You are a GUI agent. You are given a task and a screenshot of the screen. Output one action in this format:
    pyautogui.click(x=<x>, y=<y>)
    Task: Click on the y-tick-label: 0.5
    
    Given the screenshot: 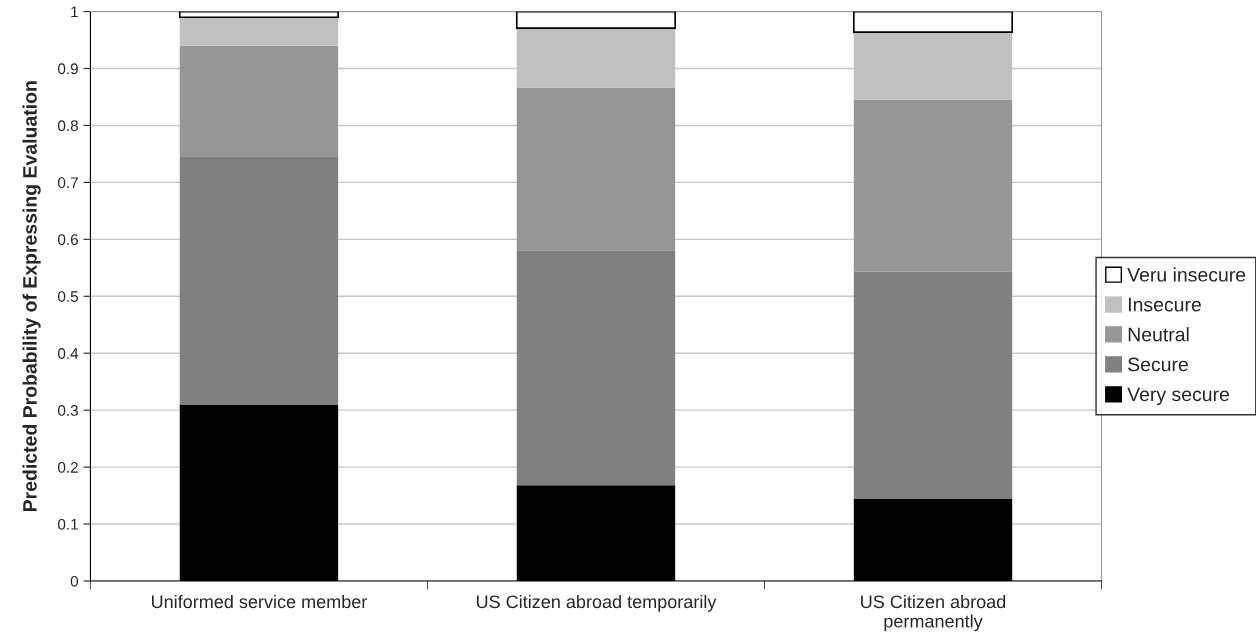 What is the action you would take?
    pyautogui.click(x=67, y=296)
    